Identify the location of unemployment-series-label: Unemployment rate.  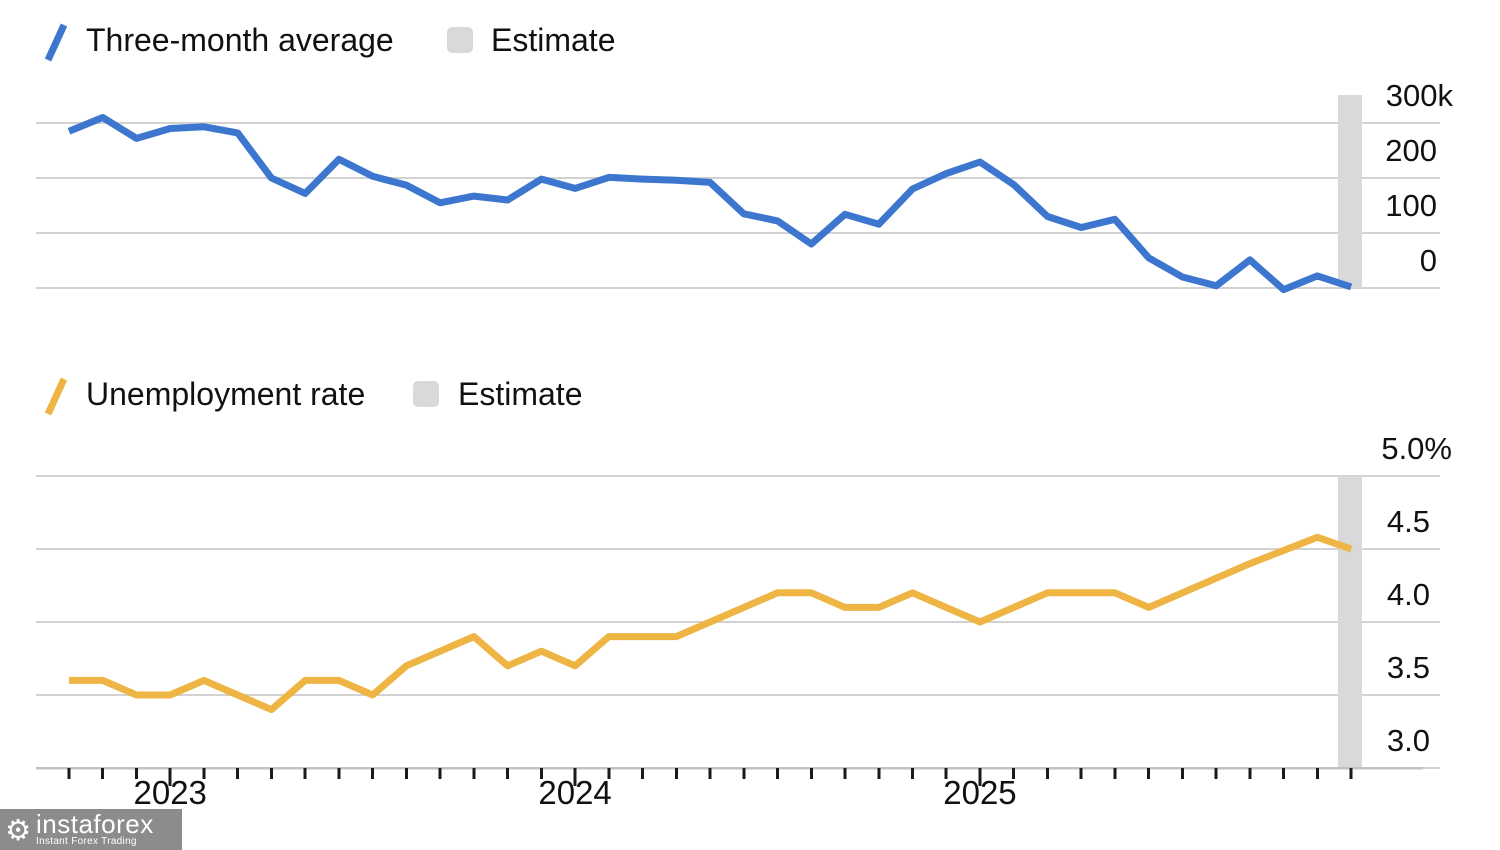
(226, 394).